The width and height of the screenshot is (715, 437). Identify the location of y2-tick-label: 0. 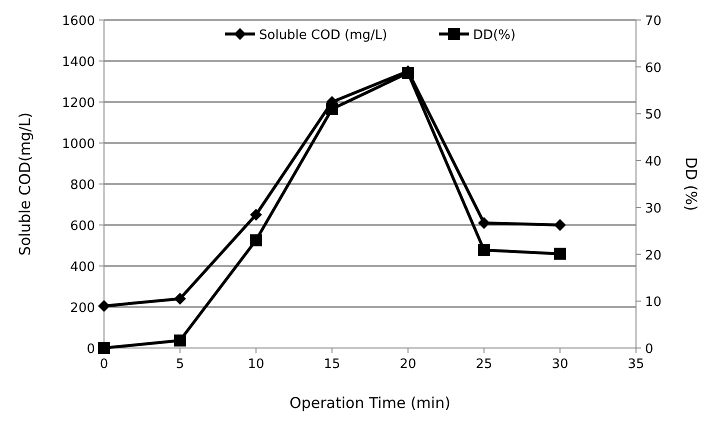
(649, 349).